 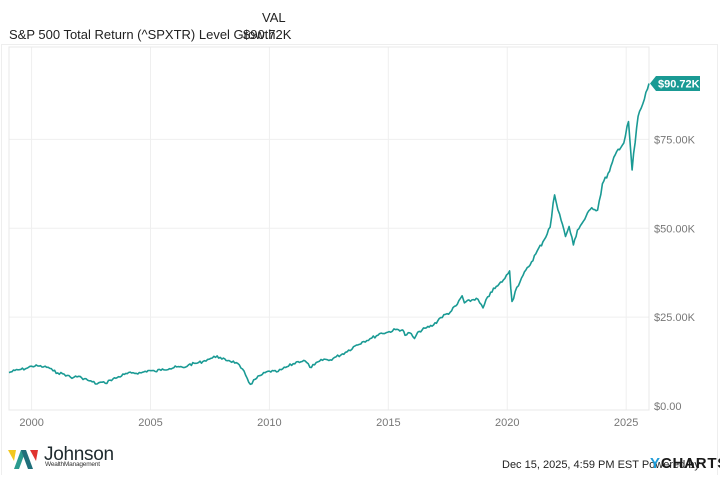 What do you see at coordinates (267, 34) in the screenshot?
I see `legend-series-value: $90.72K` at bounding box center [267, 34].